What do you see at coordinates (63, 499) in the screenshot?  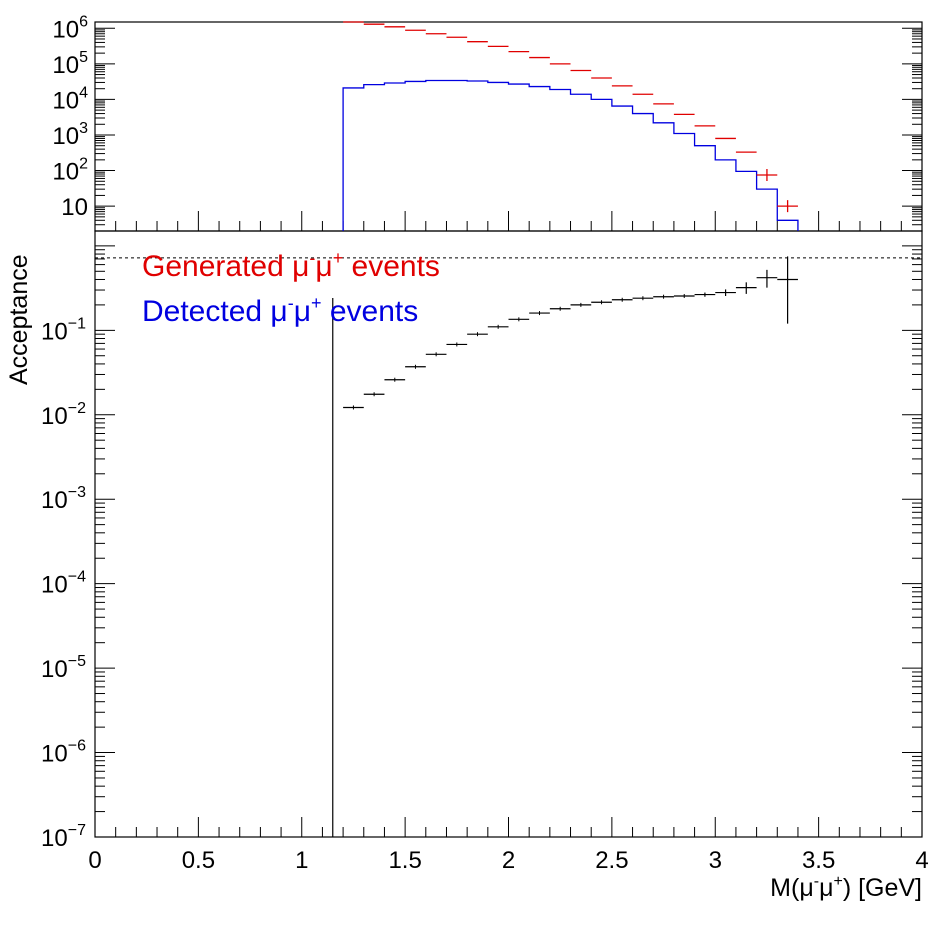 I see `y-tick-label-bottom: 10⁻³` at bounding box center [63, 499].